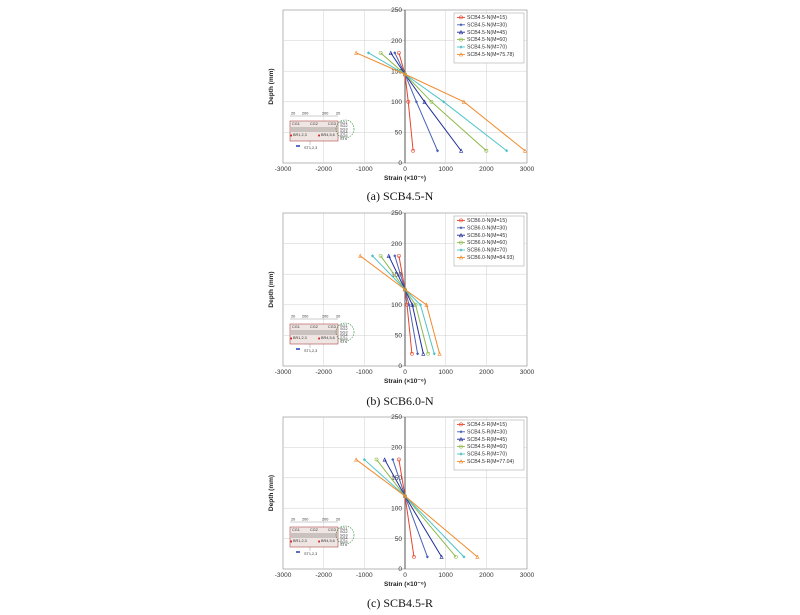 The width and height of the screenshot is (800, 615). Describe the element at coordinates (487, 251) in the screenshot. I see `legend-label: SCB6.0-N(M=70)` at that location.